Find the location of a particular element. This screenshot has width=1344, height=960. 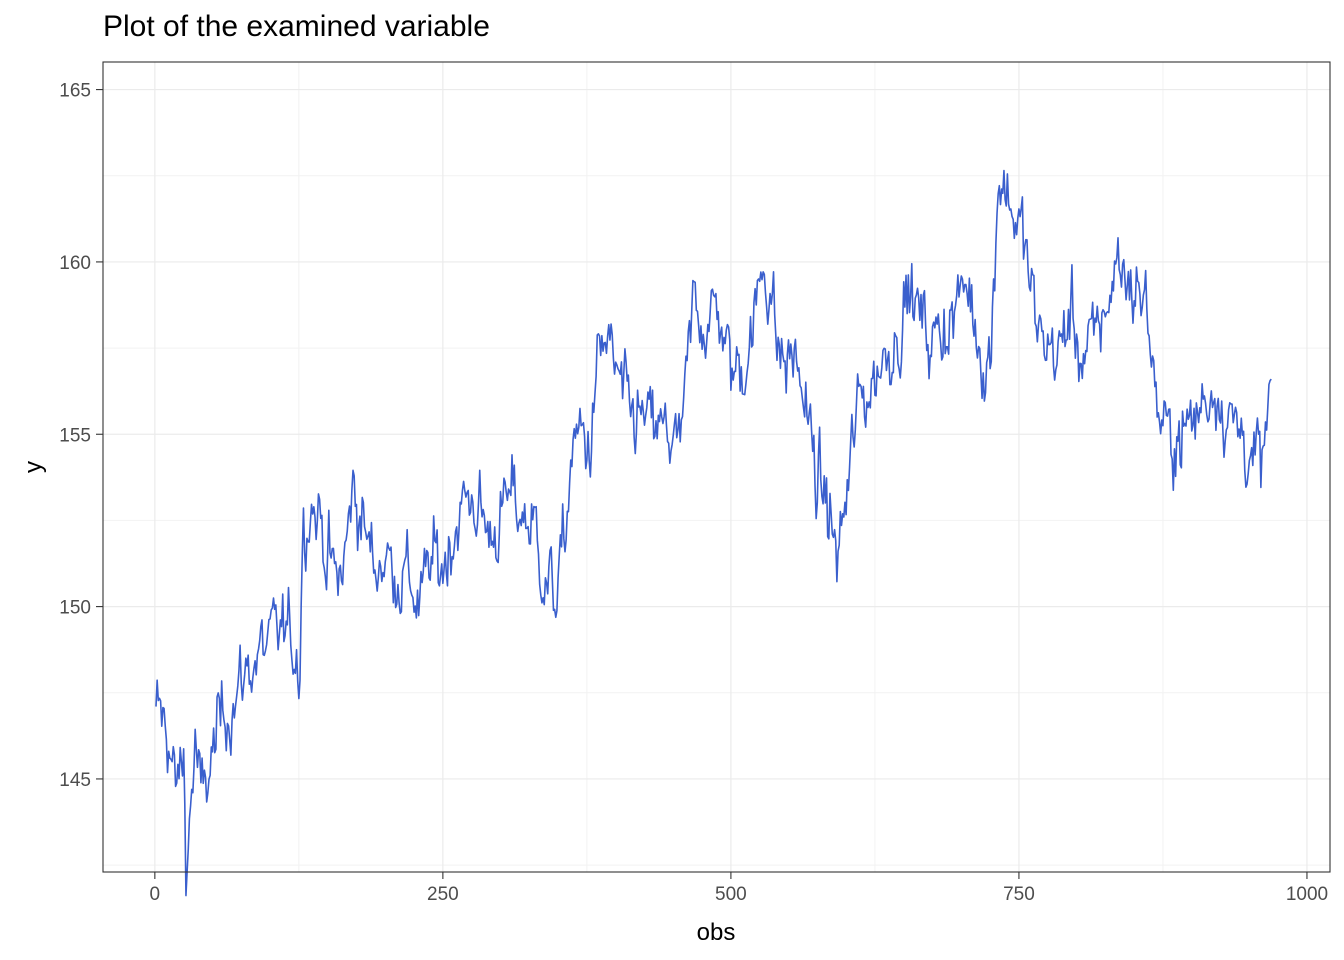

x-tick-label: 0 is located at coordinates (155, 894).